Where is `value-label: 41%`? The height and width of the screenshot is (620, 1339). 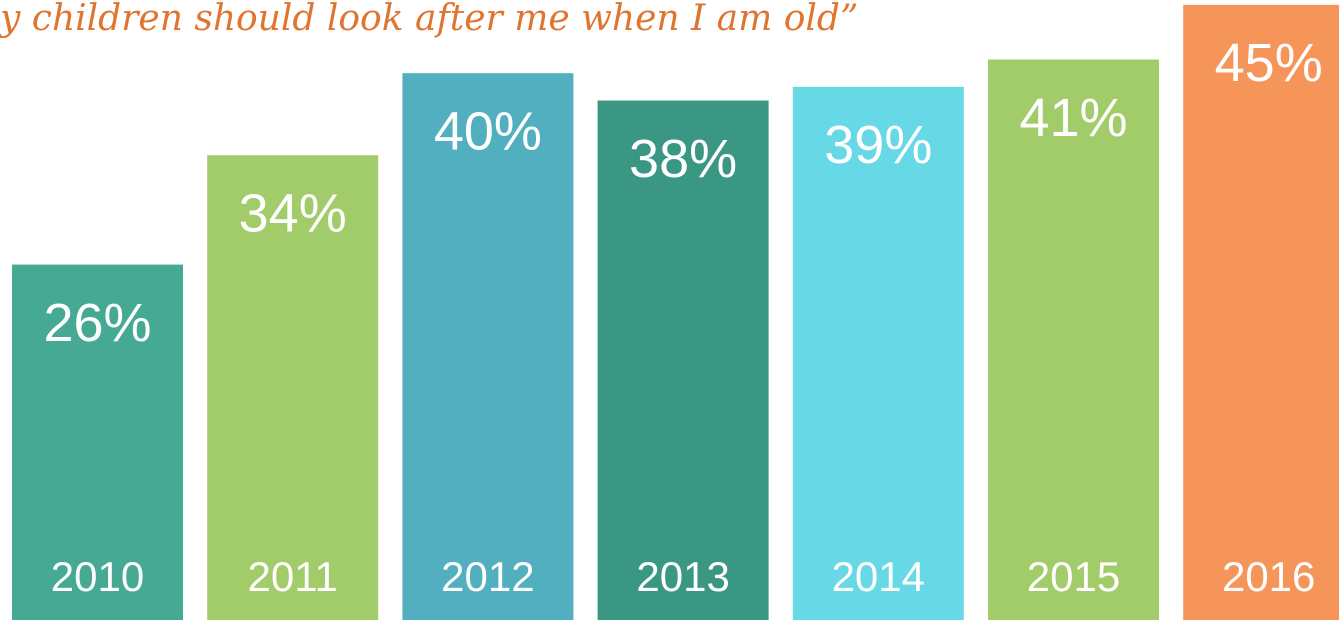 value-label: 41% is located at coordinates (1073, 118).